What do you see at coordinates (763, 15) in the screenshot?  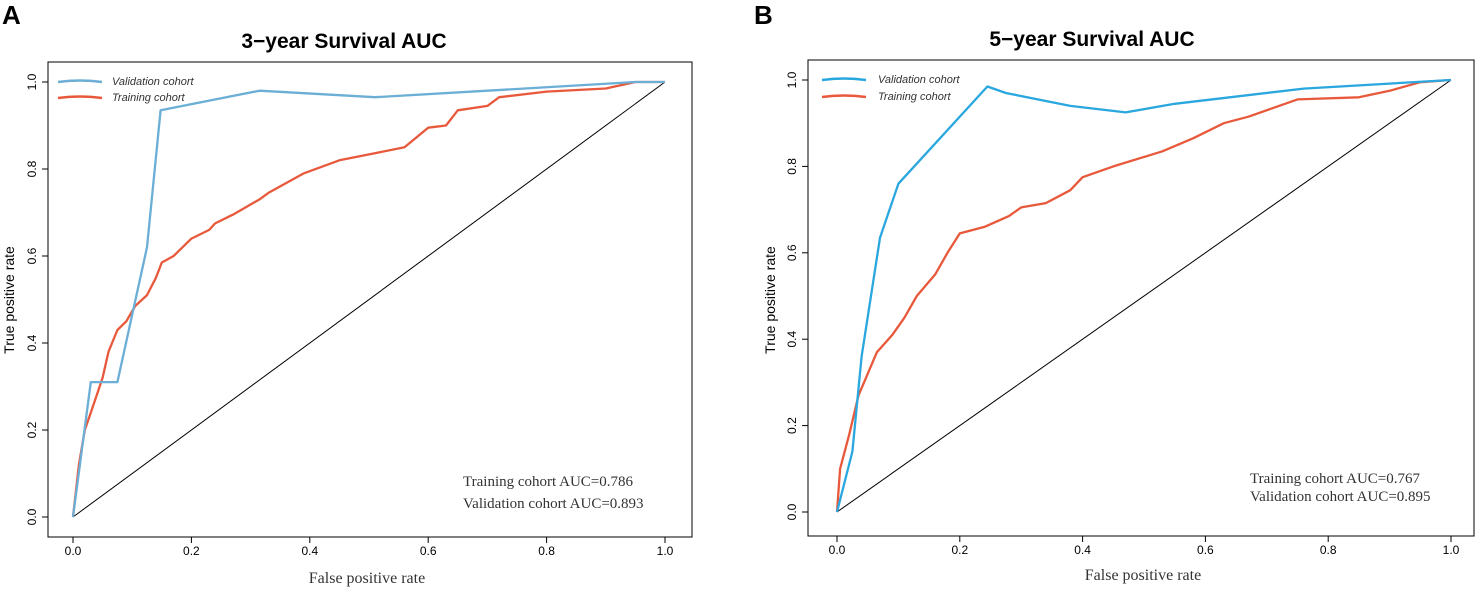 I see `panel-letter: B` at bounding box center [763, 15].